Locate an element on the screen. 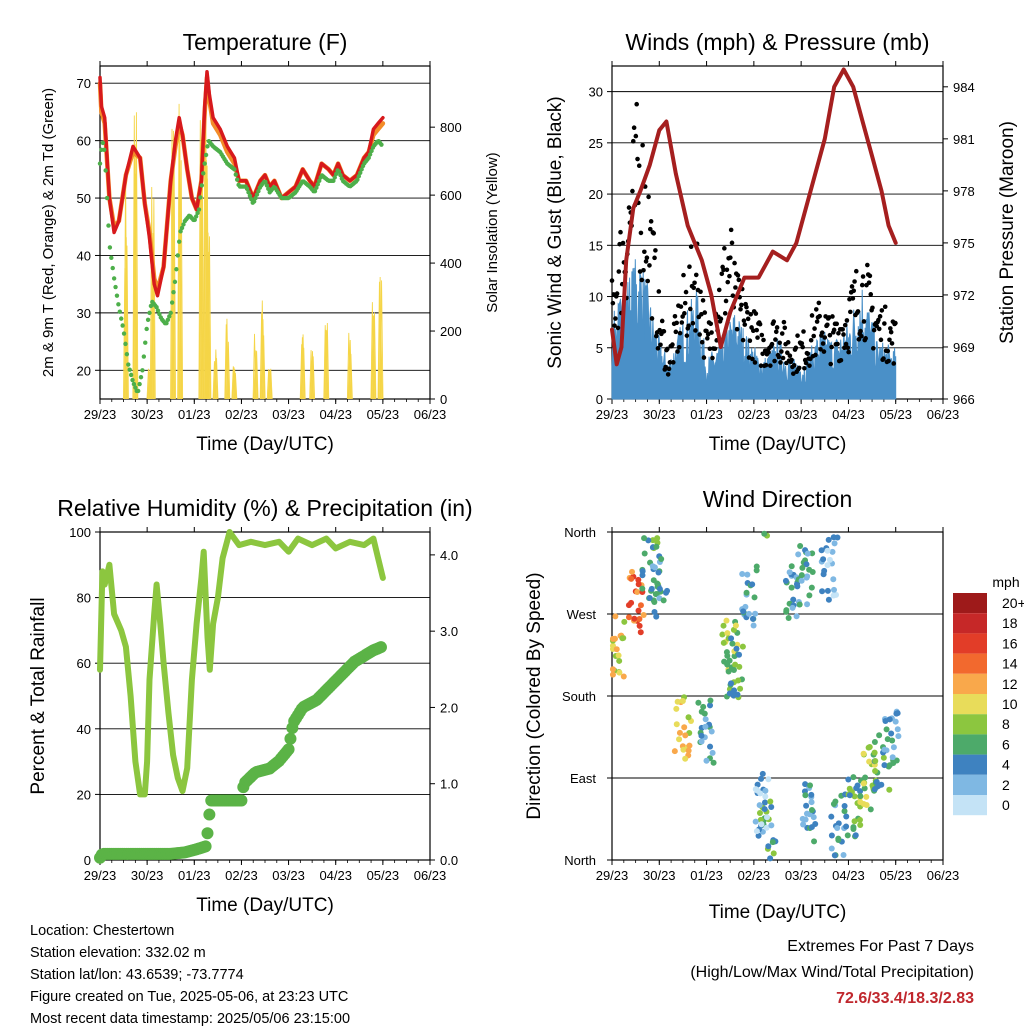 This screenshot has width=1024, height=1030. precip-point is located at coordinates (380, 647).